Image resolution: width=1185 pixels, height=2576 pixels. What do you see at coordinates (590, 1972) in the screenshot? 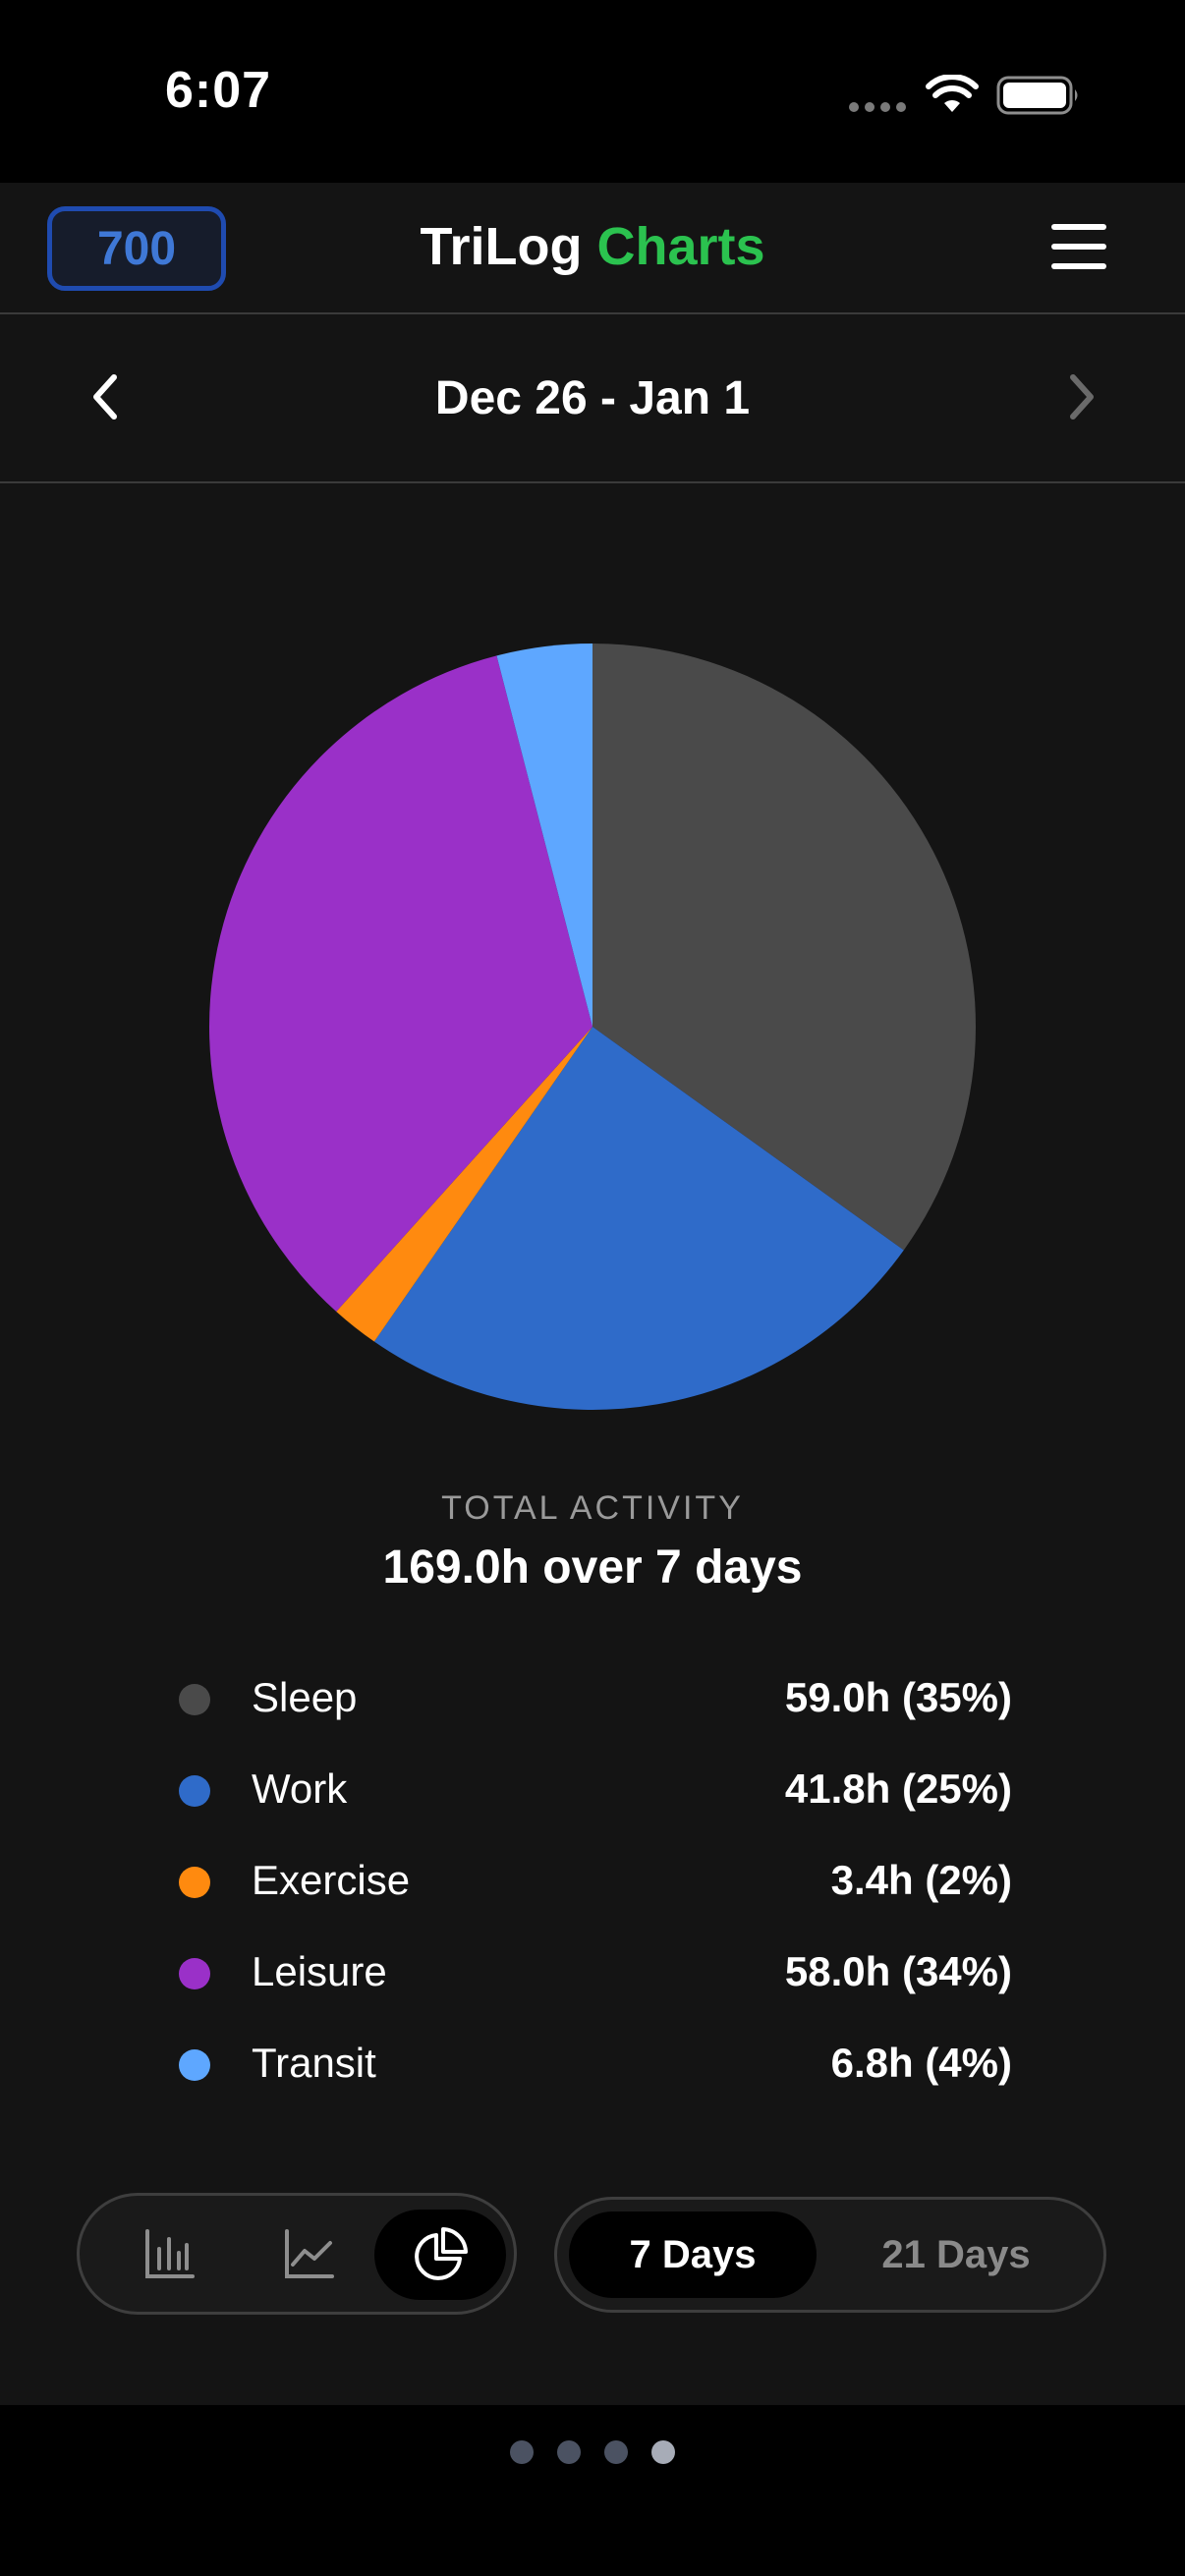
I see `legend-item-leisure: Leisure 58.0h (34%)` at bounding box center [590, 1972].